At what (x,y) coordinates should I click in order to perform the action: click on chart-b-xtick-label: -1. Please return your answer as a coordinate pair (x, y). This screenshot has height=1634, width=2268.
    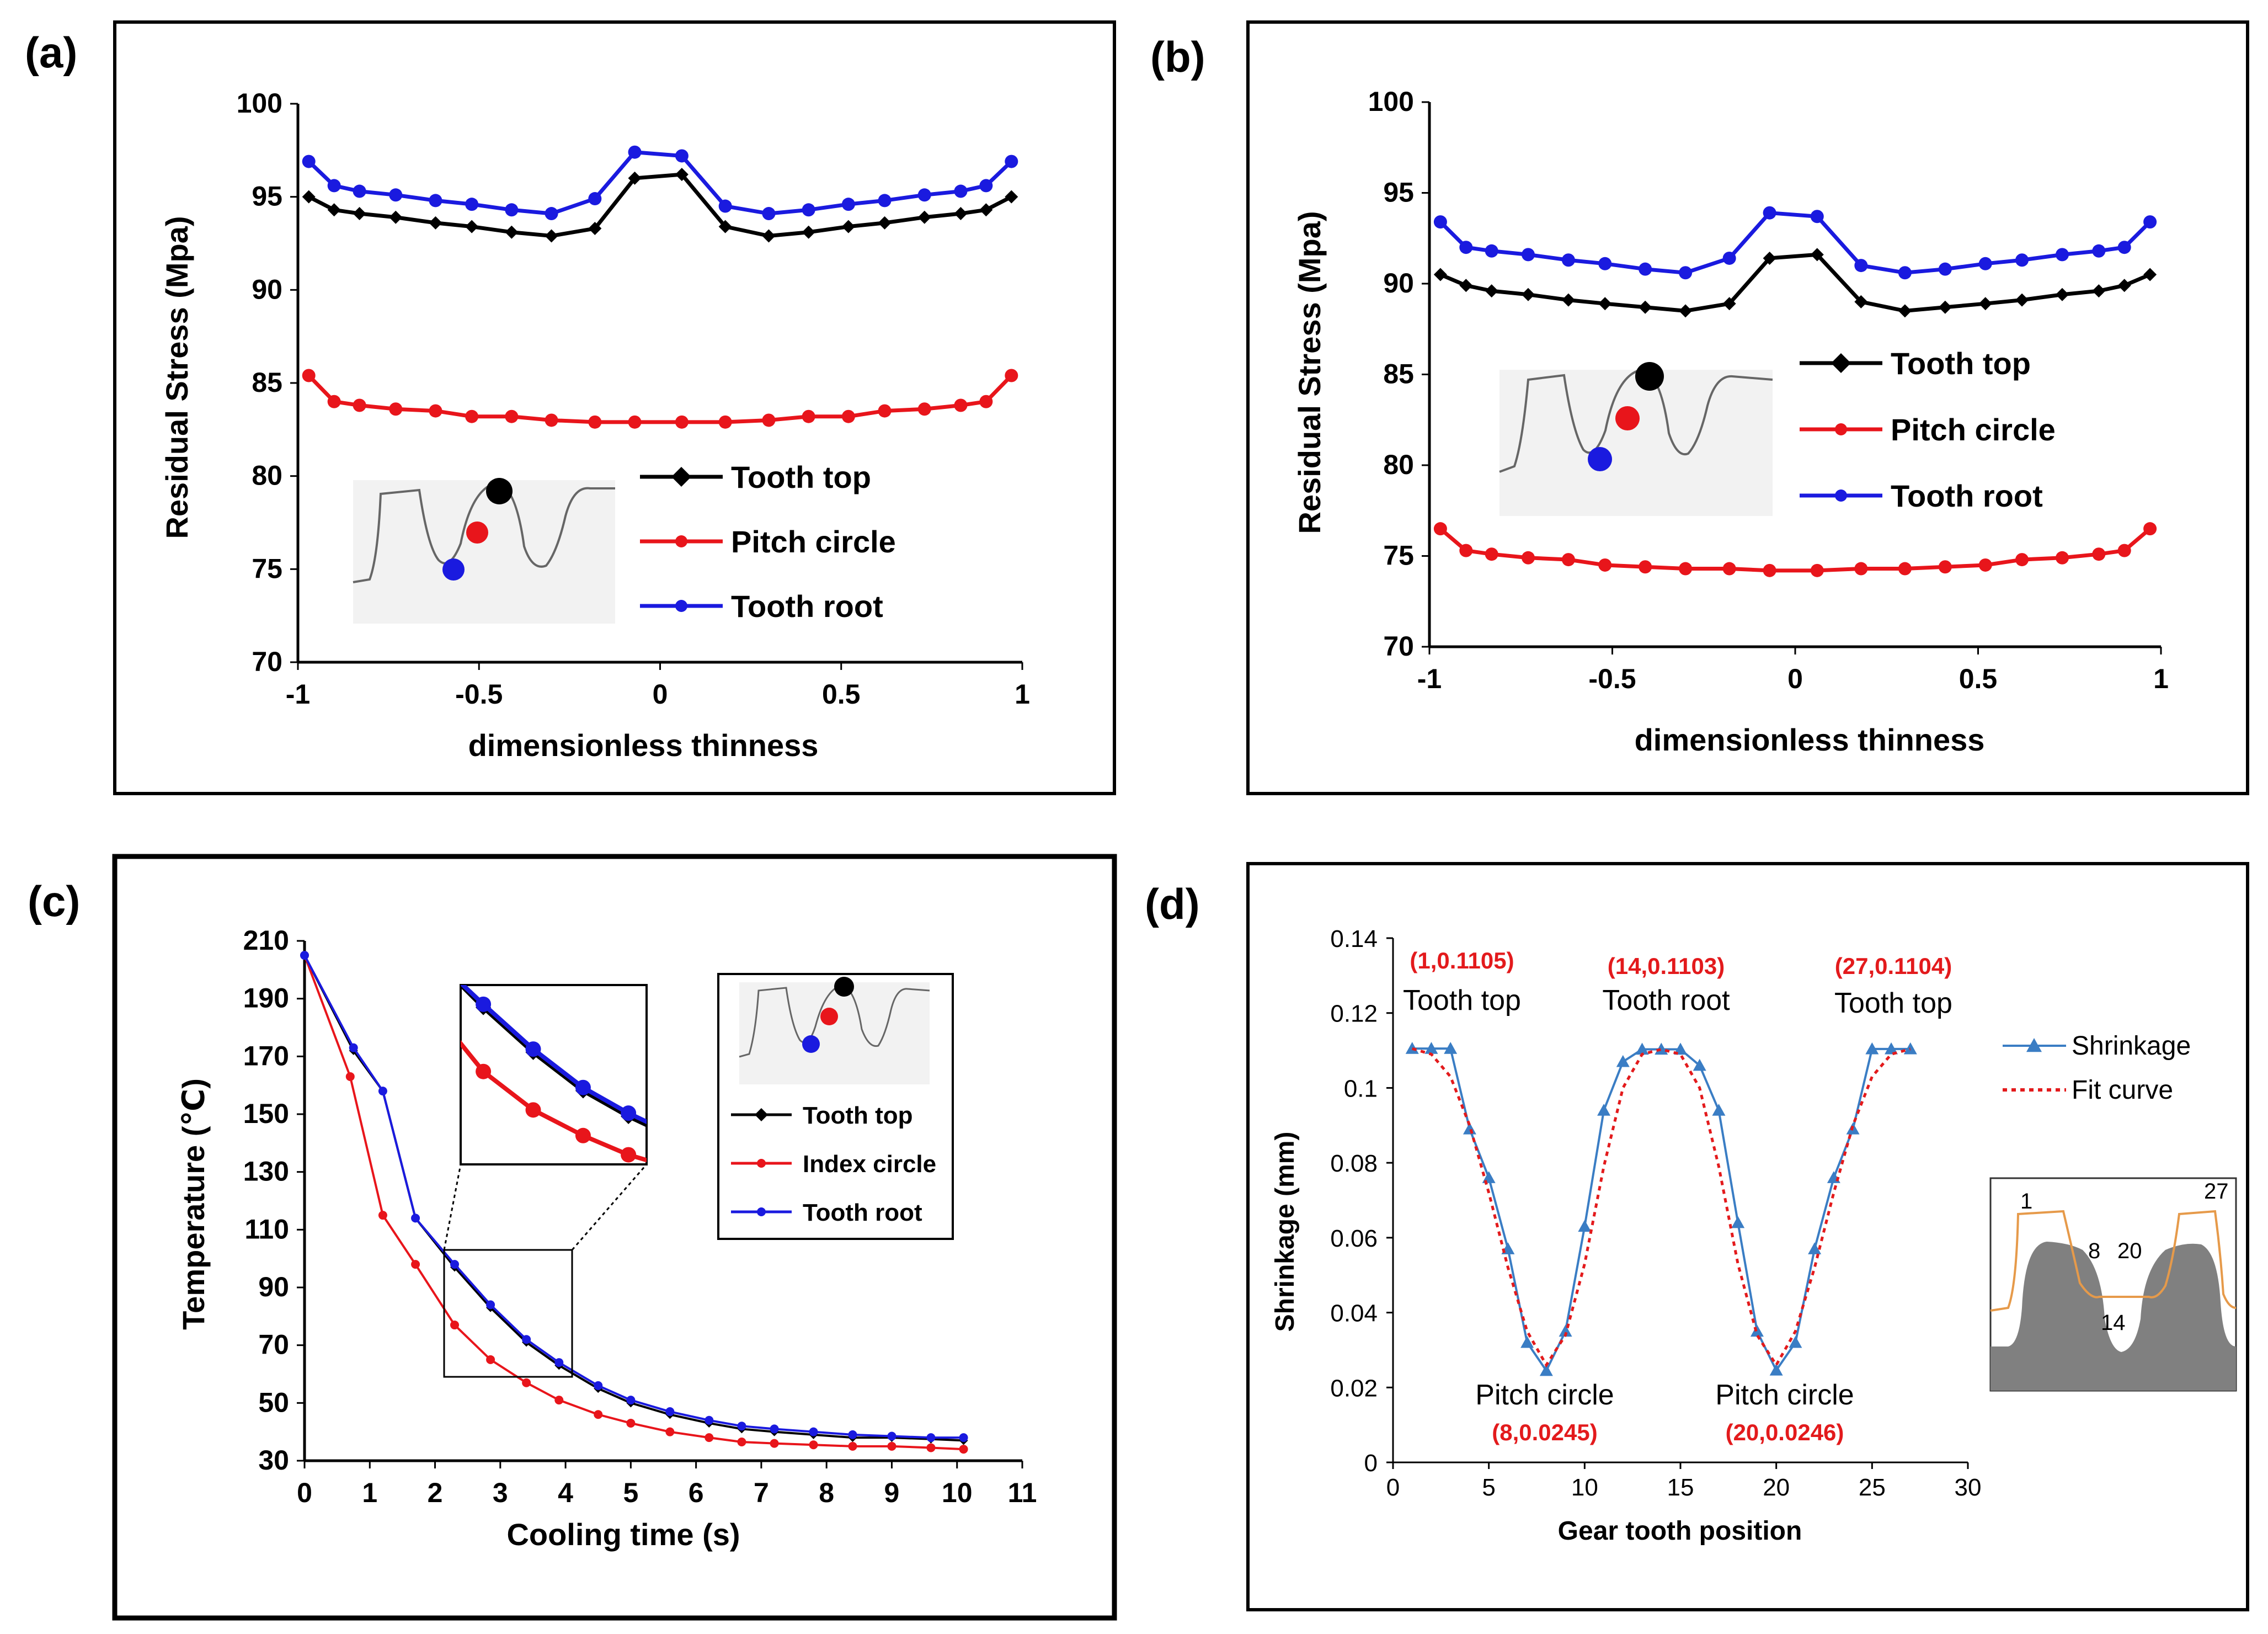
    Looking at the image, I should click on (1429, 678).